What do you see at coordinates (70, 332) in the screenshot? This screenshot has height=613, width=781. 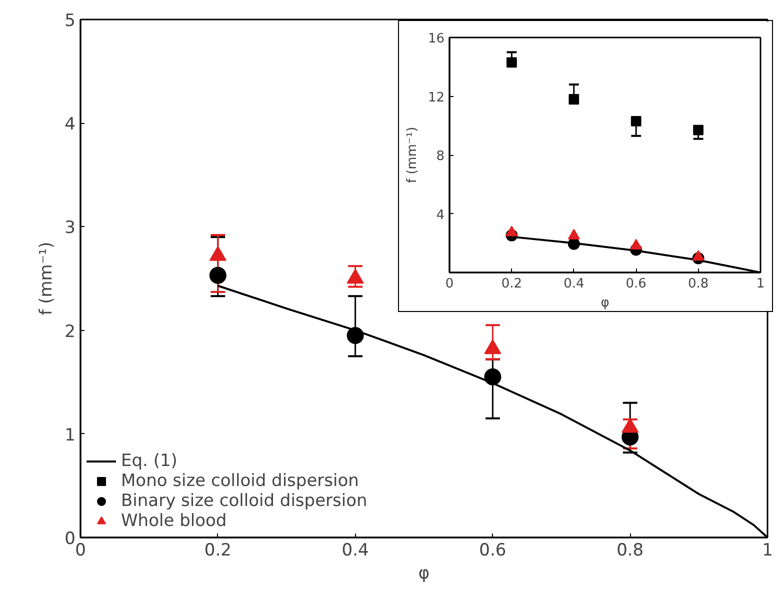 I see `y-tick-label: 2` at bounding box center [70, 332].